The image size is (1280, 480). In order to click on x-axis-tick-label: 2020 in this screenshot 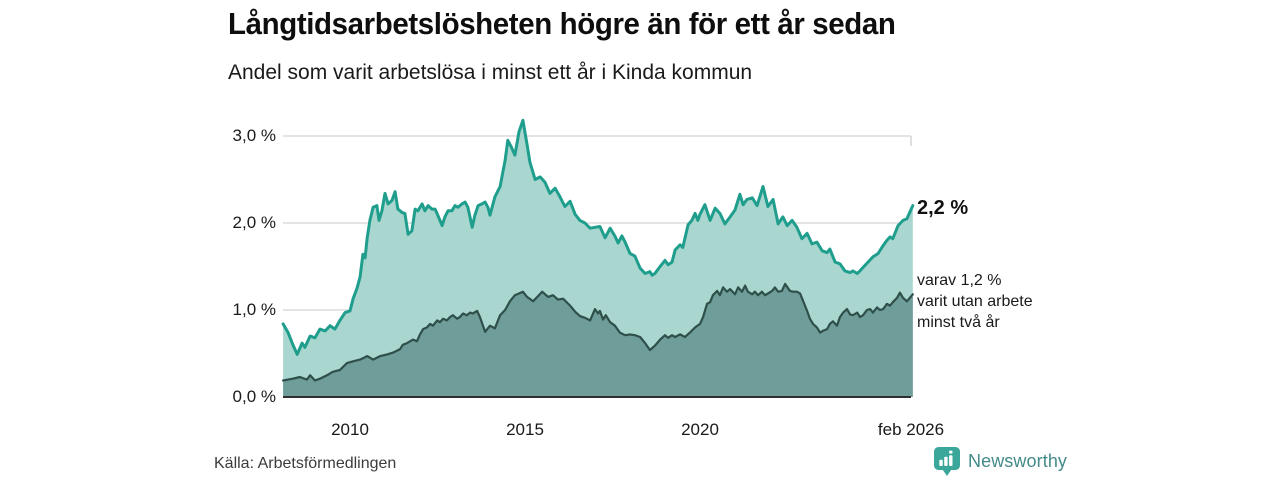, I will do `click(700, 429)`.